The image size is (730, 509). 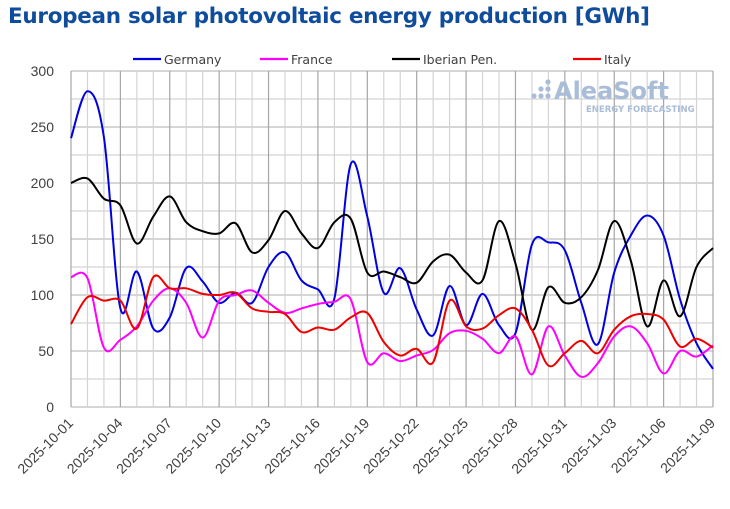 I want to click on watermark-tagline: ENERGY FORECASTING, so click(x=640, y=110).